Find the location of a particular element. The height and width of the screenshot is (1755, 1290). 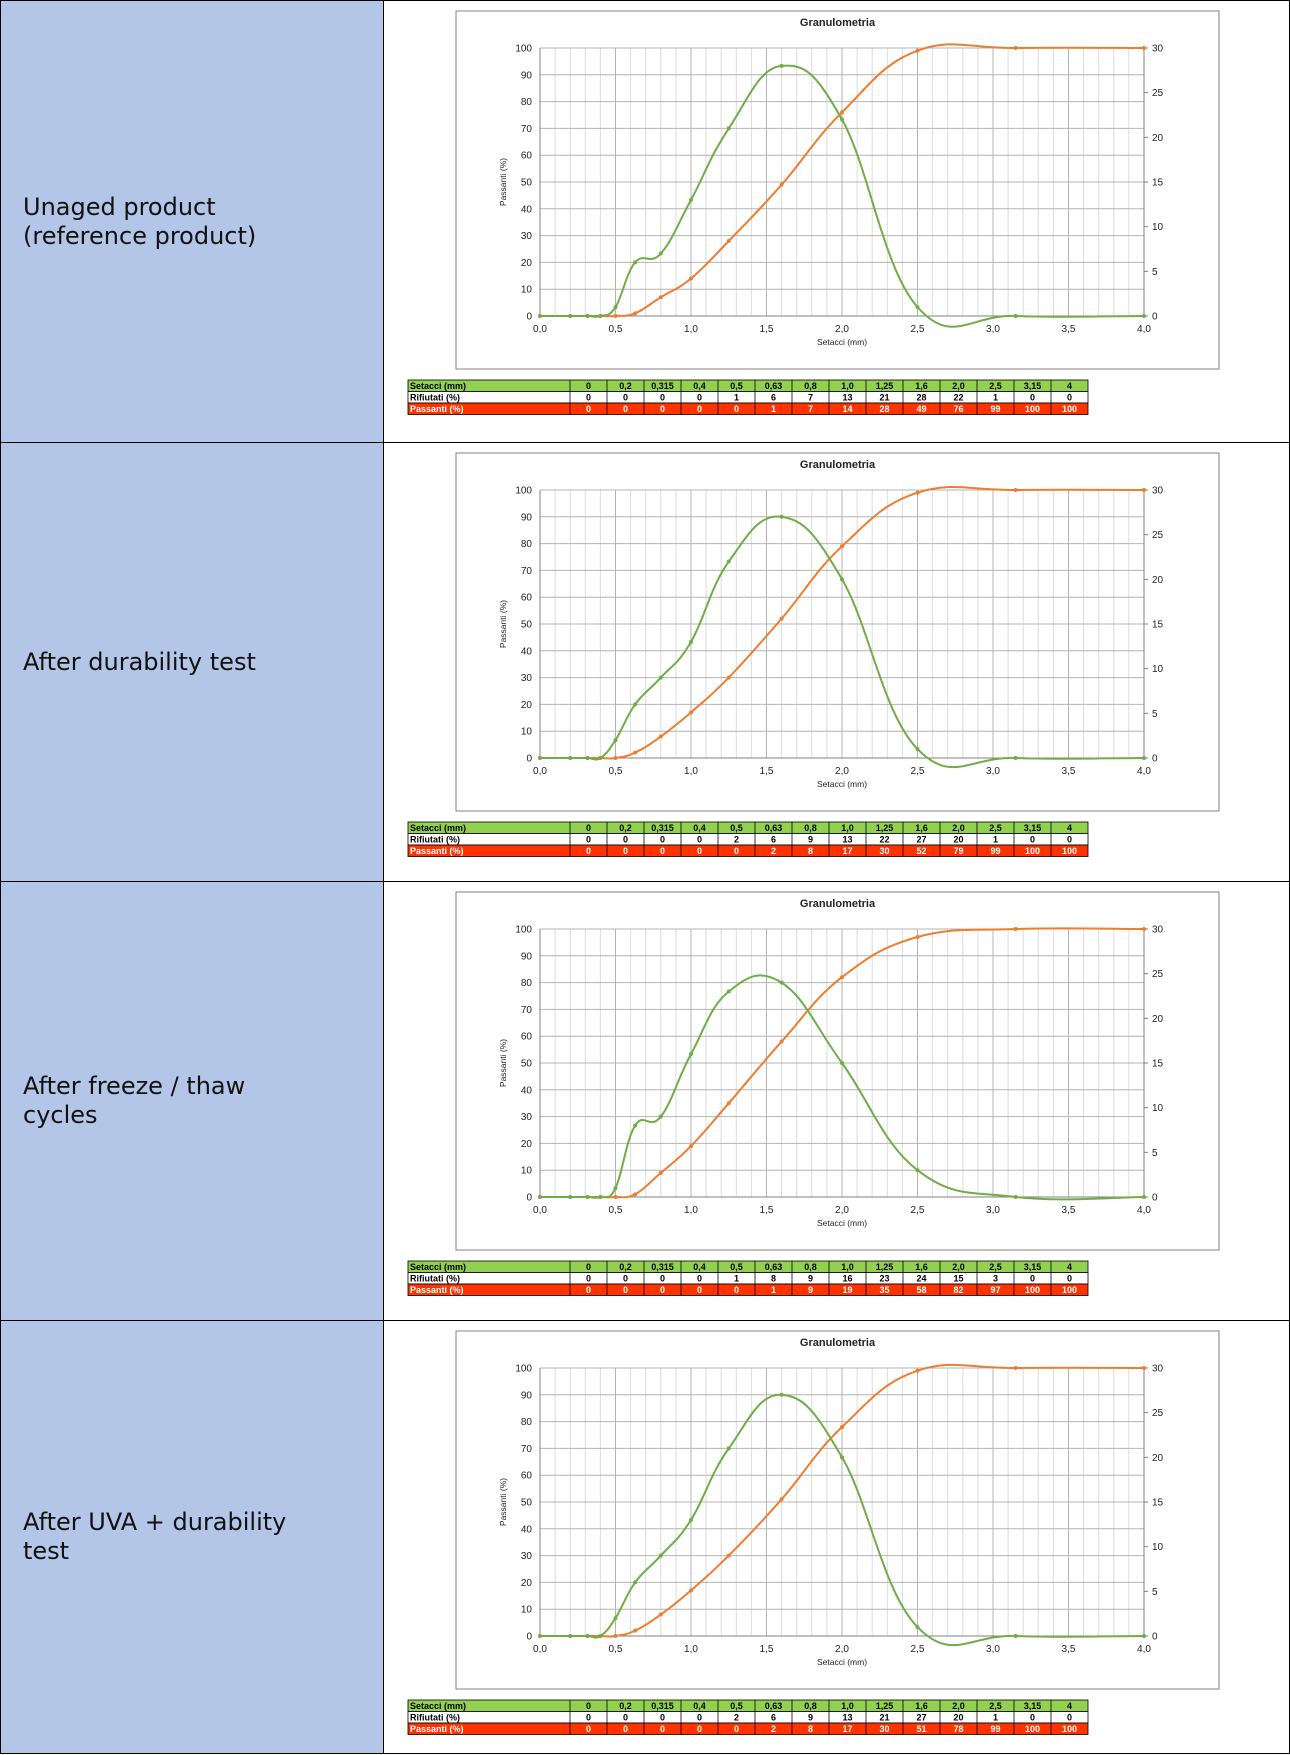

passing-row-header: Passanti (%) is located at coordinates (437, 851).